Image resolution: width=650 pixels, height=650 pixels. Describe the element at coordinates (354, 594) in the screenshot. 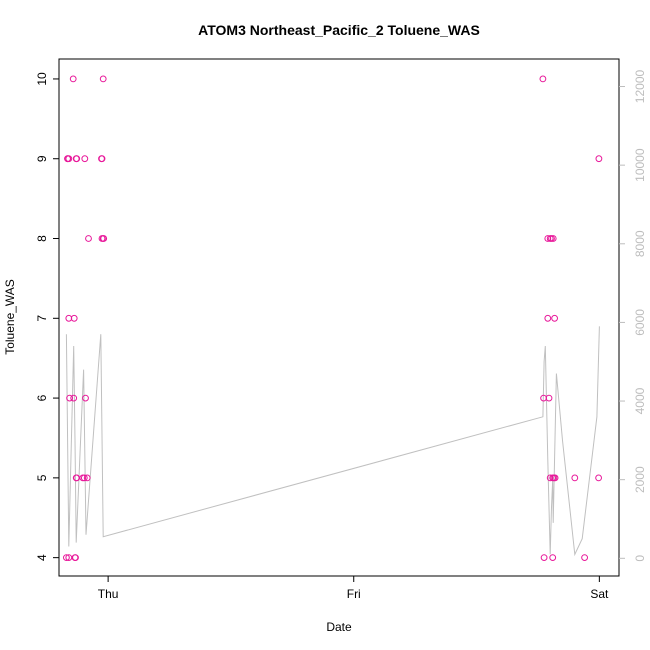

I see `x-tick-label: Fri` at that location.